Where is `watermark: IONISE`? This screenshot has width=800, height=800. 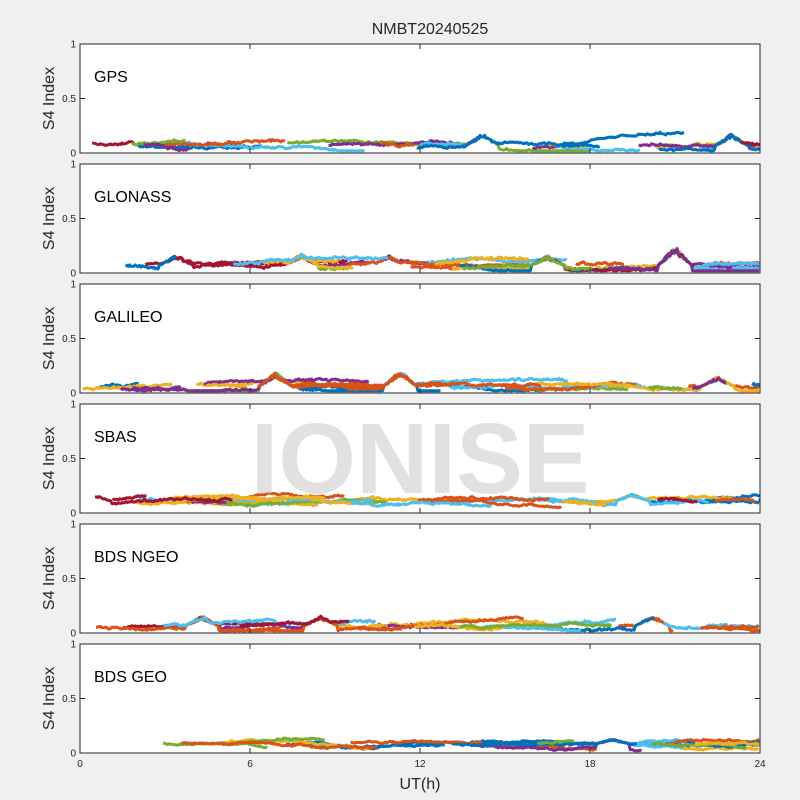
watermark: IONISE is located at coordinates (420, 459).